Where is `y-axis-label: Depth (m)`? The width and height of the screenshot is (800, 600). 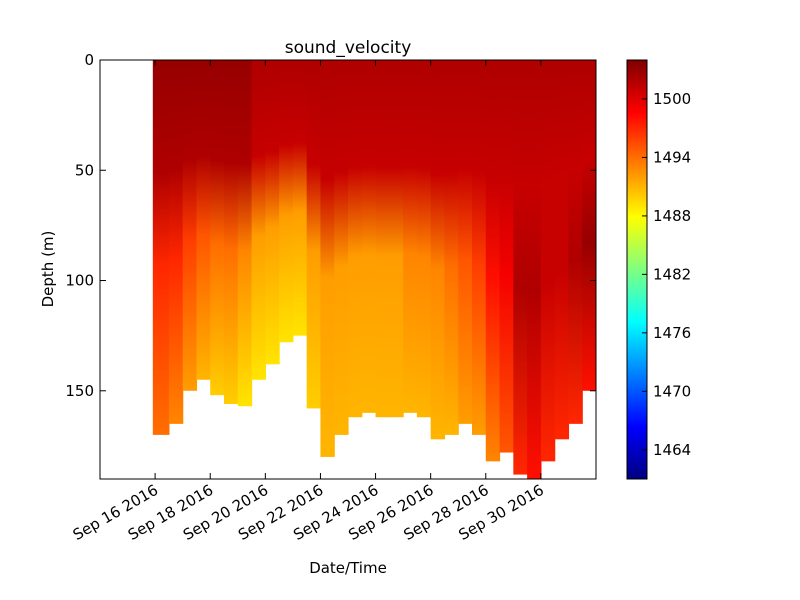 y-axis-label: Depth (m) is located at coordinates (48, 269).